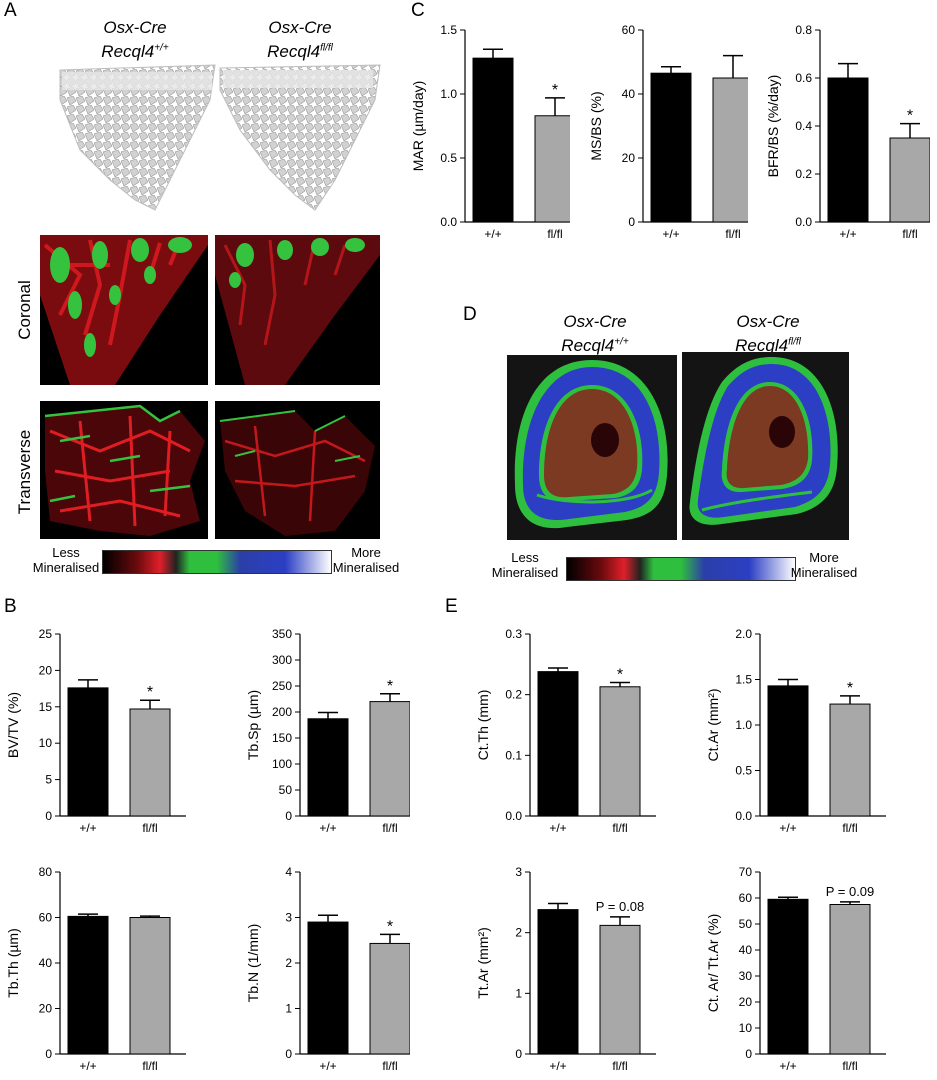 This screenshot has width=937, height=1080. Describe the element at coordinates (48, 780) in the screenshot. I see `y-tick-label: 5` at that location.